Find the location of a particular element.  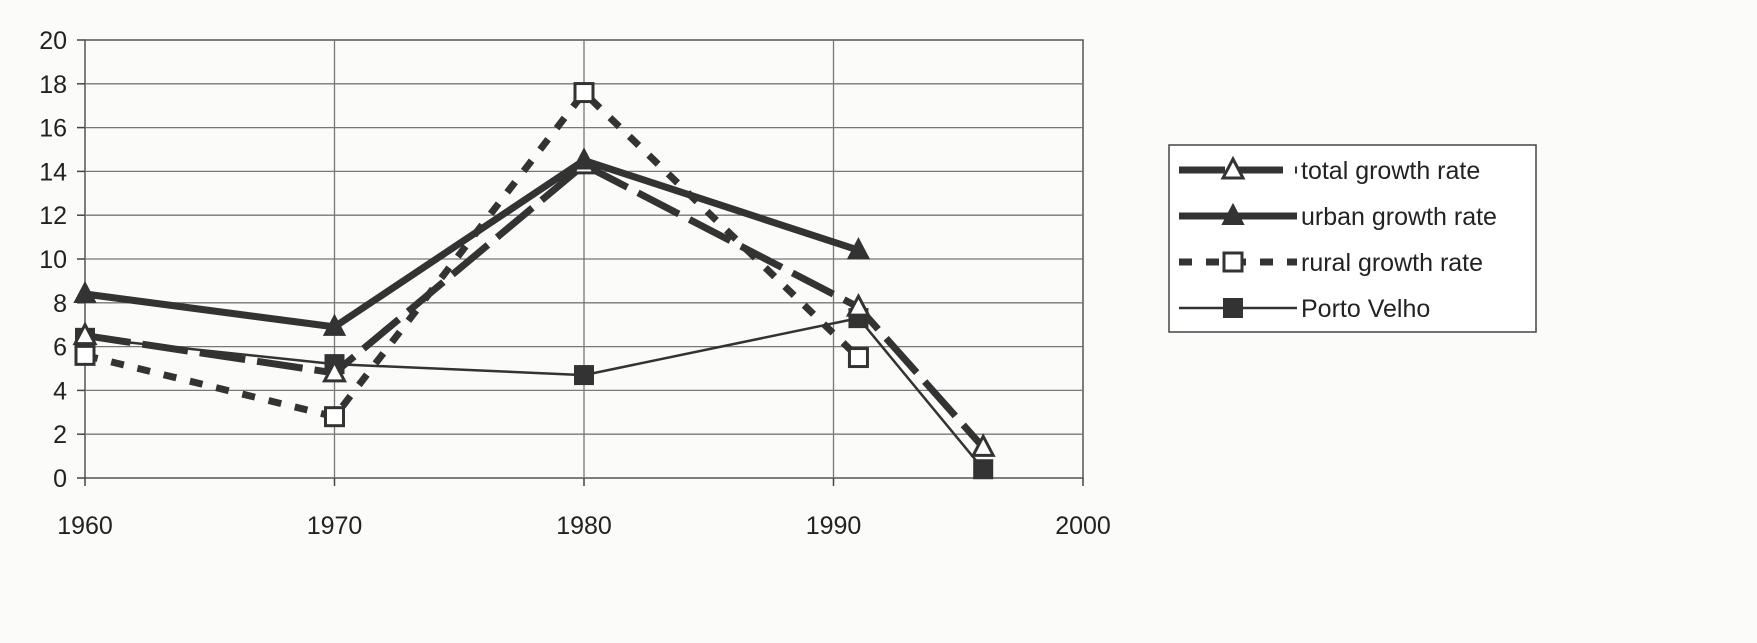

x-tick-label: 1970 is located at coordinates (335, 526).